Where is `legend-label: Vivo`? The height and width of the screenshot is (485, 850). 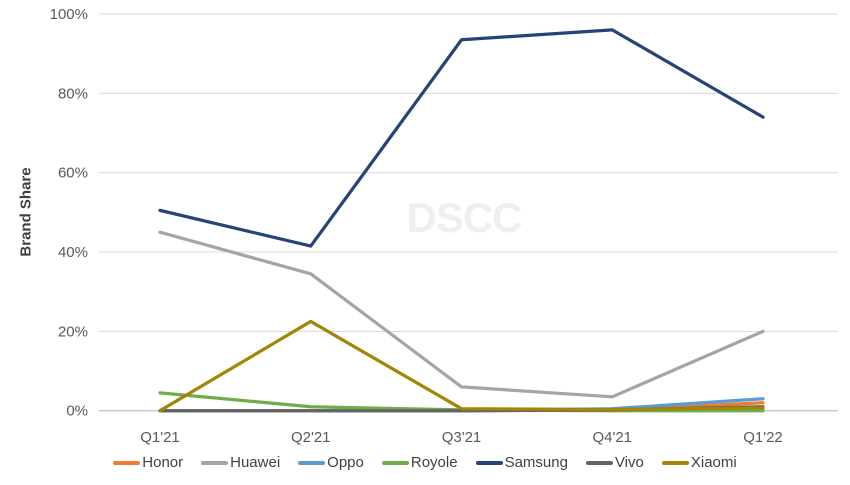
legend-label: Vivo is located at coordinates (629, 462).